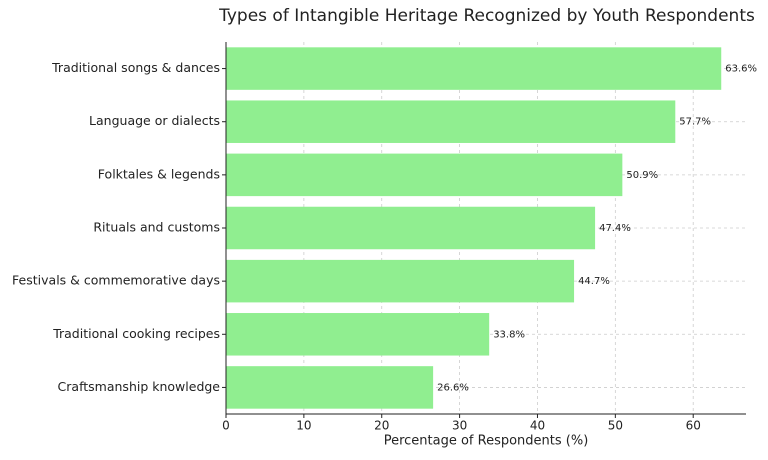 This screenshot has width=768, height=460. Describe the element at coordinates (615, 228) in the screenshot. I see `data-label: 47.4%` at that location.